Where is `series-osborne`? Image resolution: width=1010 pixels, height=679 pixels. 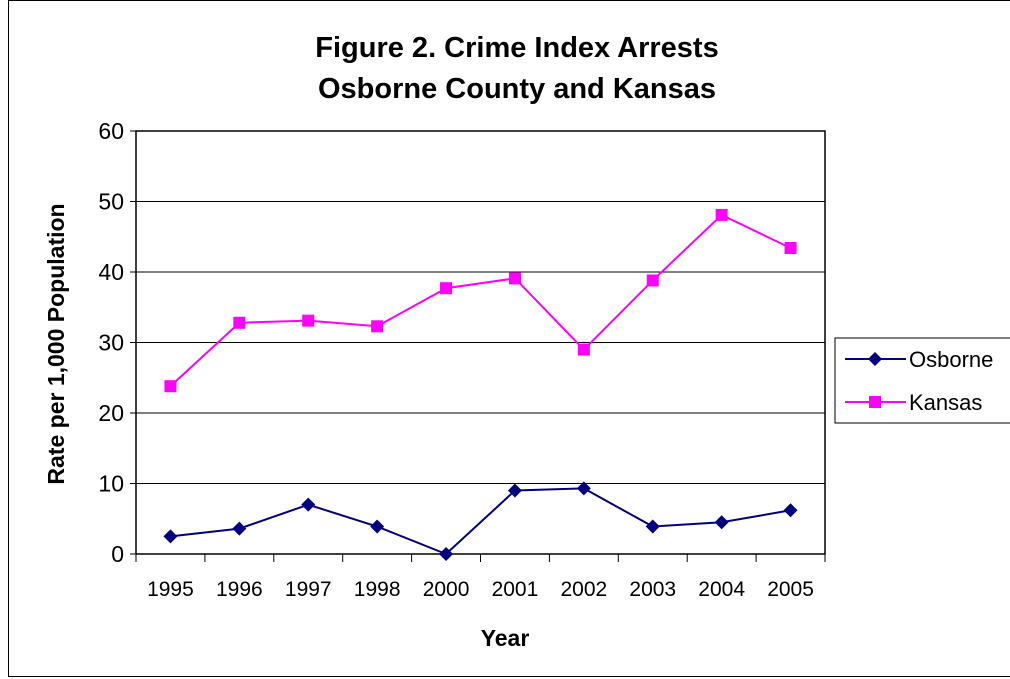 series-osborne is located at coordinates (480, 521).